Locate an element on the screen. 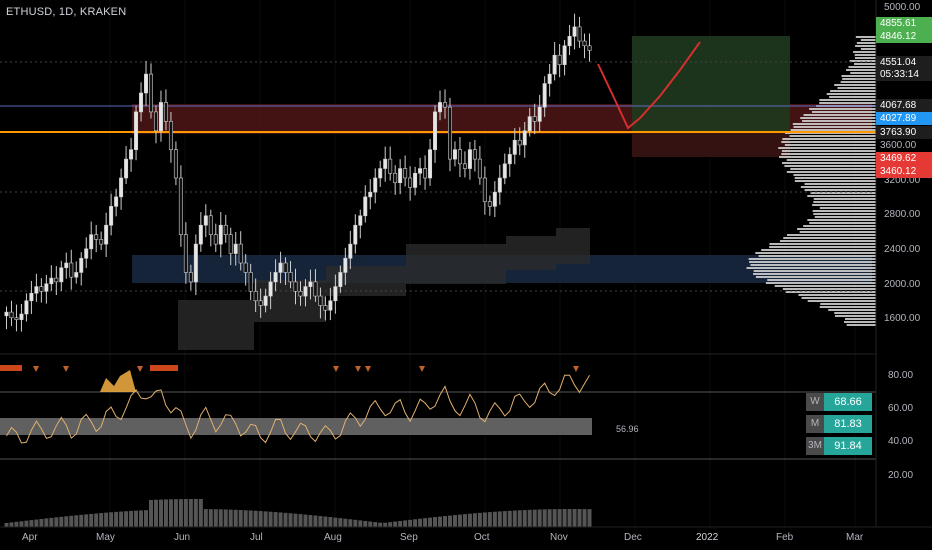 The height and width of the screenshot is (550, 932). volume-bars is located at coordinates (298, 513).